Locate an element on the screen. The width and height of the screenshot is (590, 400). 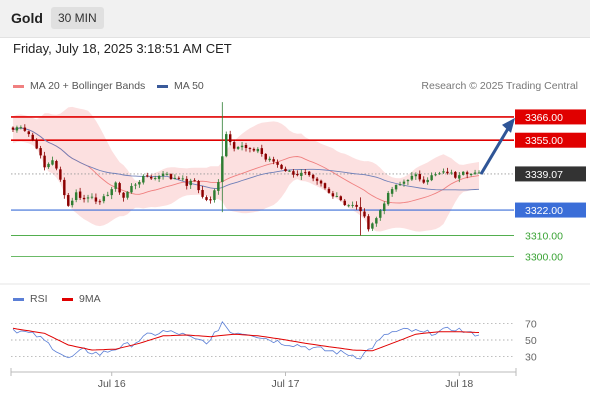
level-label-0: 3366.00 is located at coordinates (544, 118).